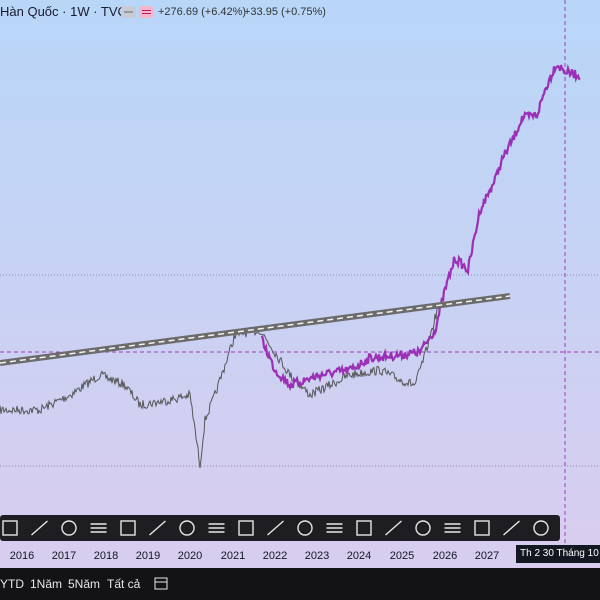 This screenshot has width=600, height=600. I want to click on x-tick-label: 2016, so click(22, 556).